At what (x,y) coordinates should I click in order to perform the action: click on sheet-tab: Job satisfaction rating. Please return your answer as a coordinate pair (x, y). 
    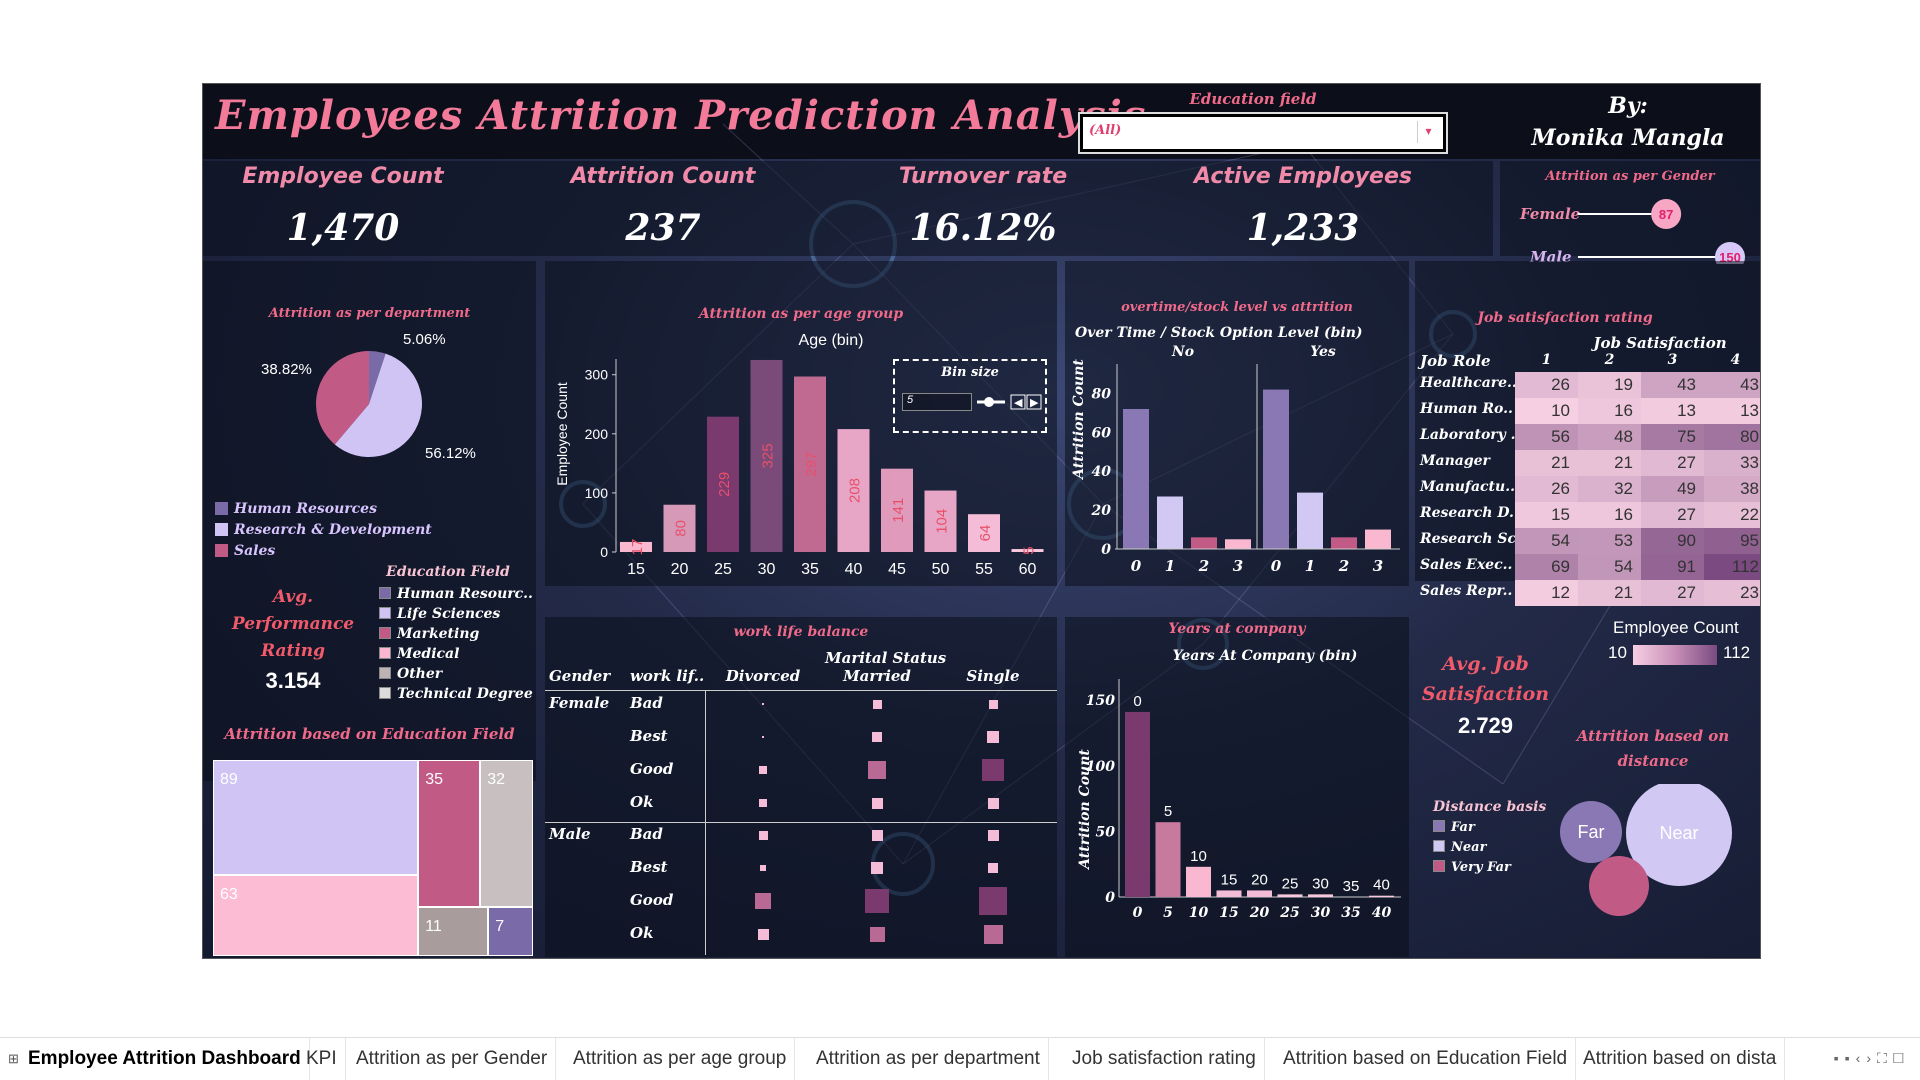
    Looking at the image, I should click on (1164, 1059).